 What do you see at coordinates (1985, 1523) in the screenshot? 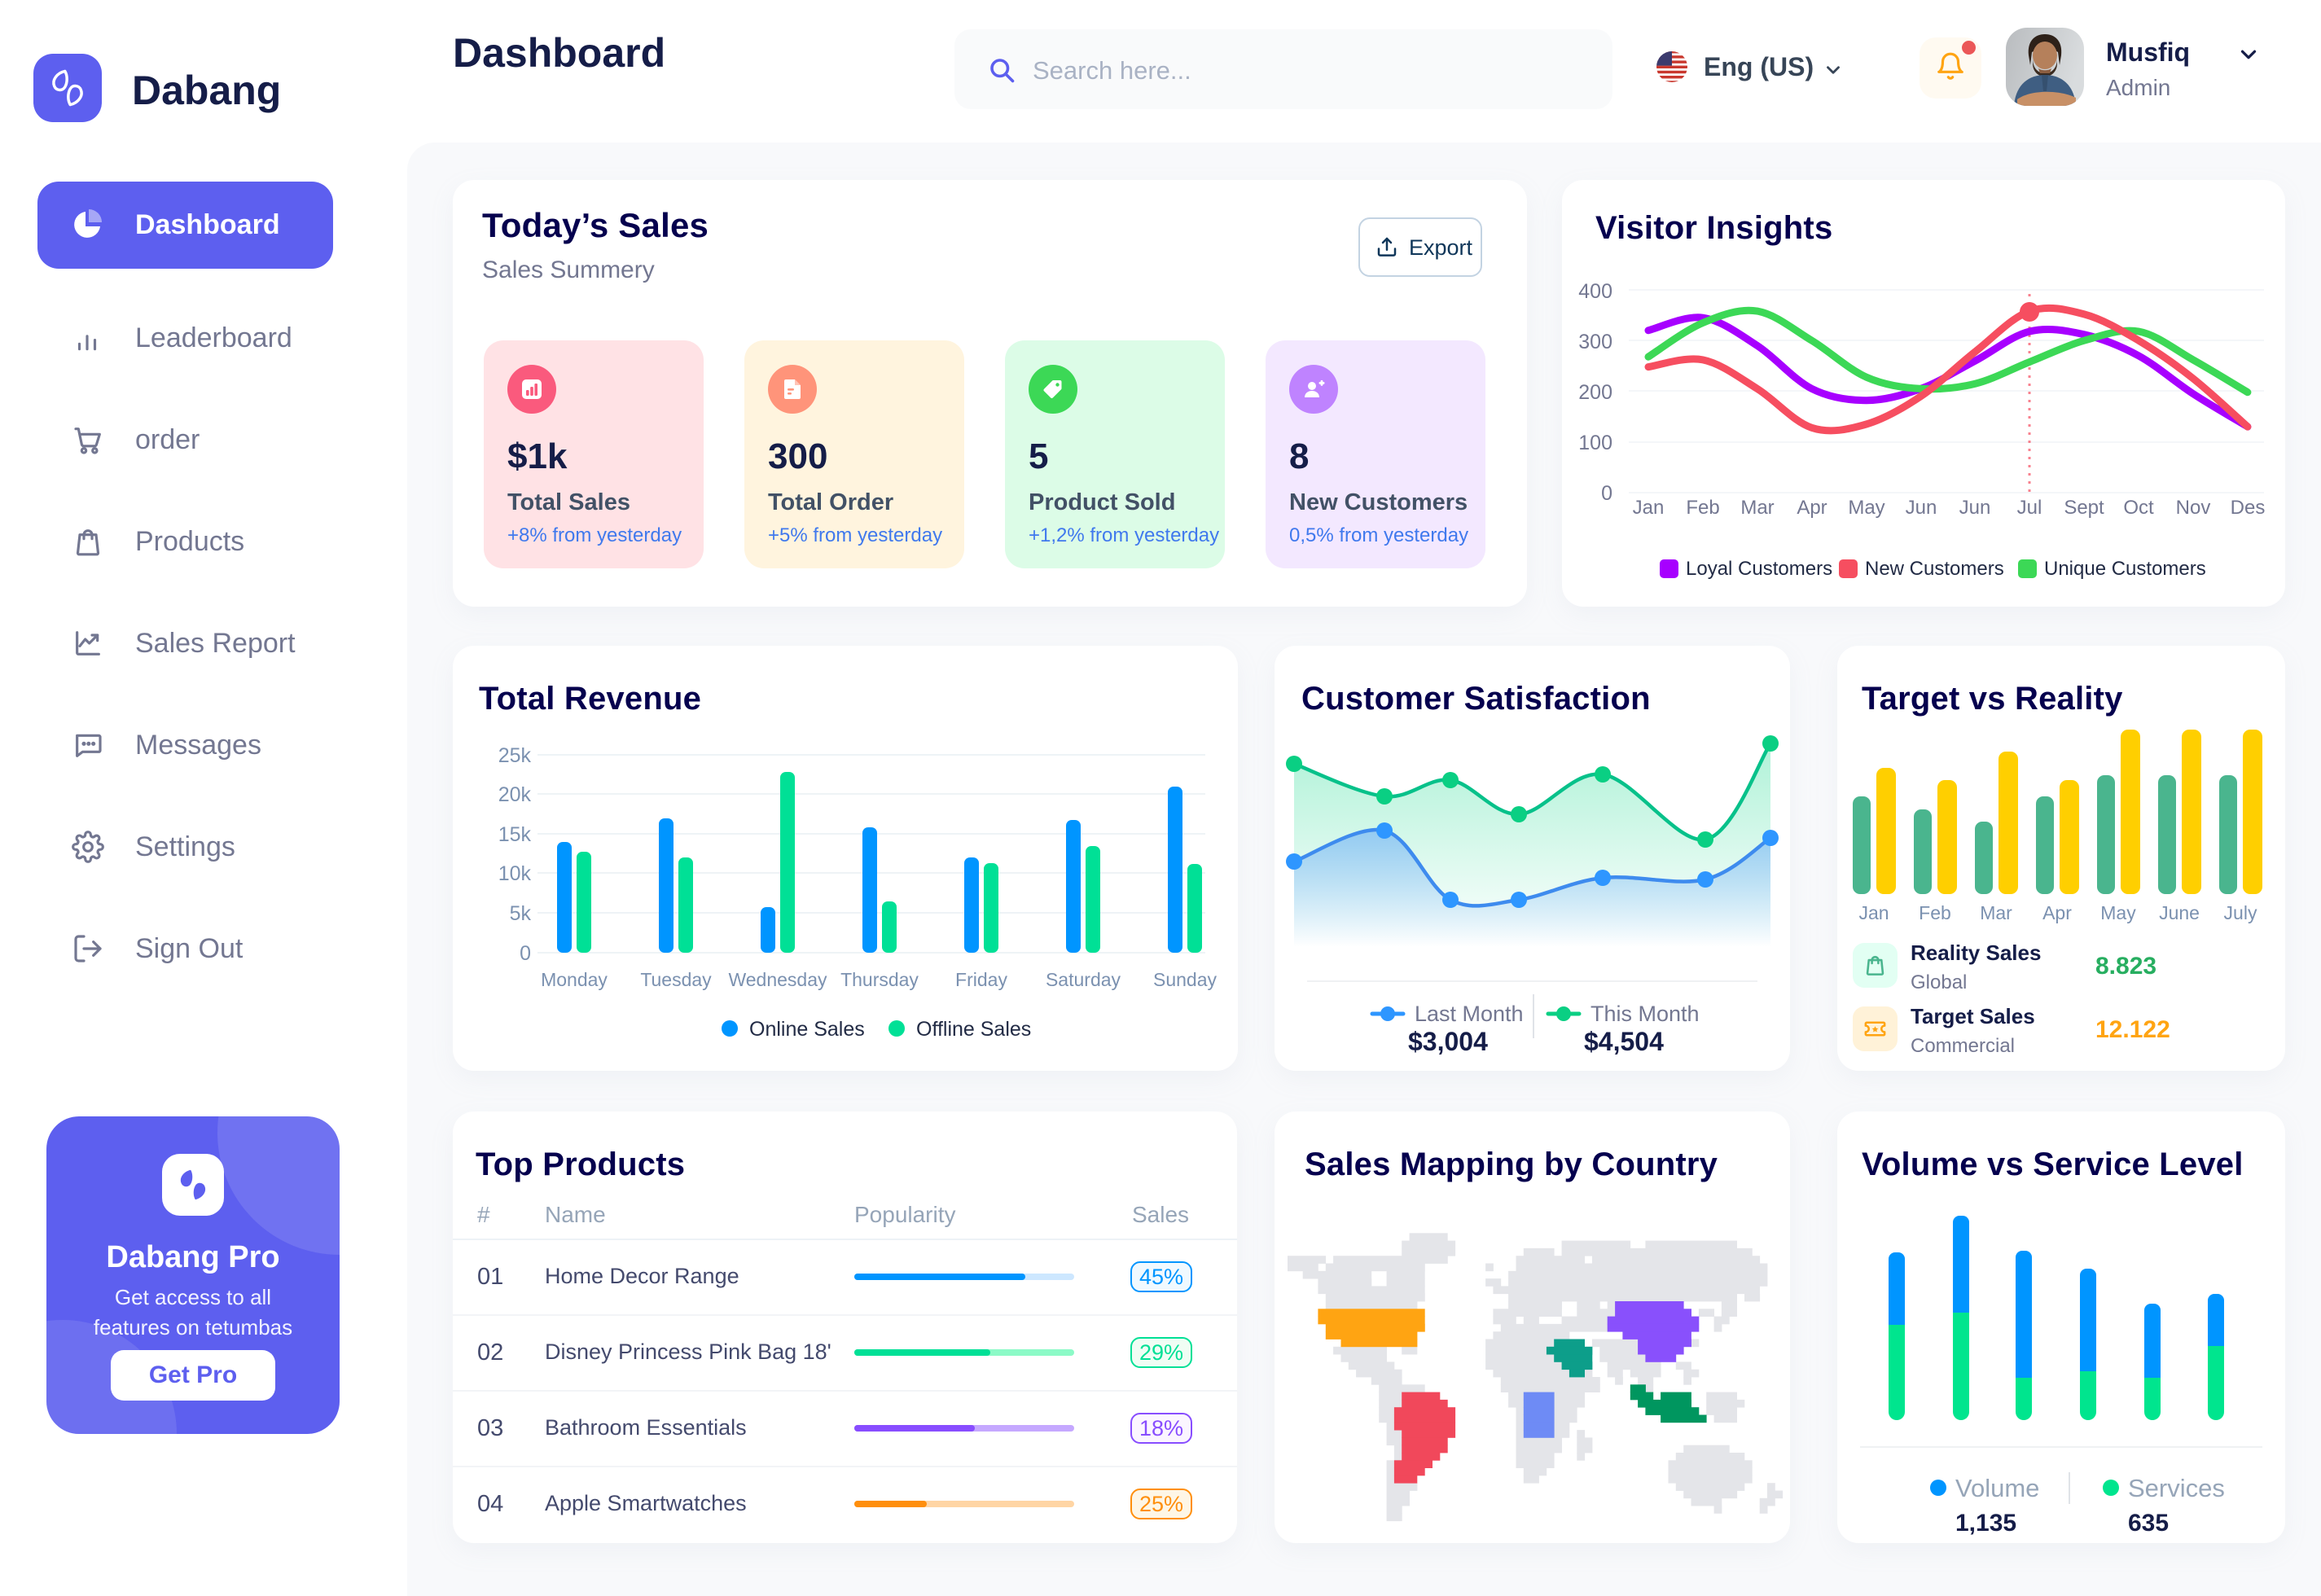
I see `svg-text: 1,135` at bounding box center [1985, 1523].